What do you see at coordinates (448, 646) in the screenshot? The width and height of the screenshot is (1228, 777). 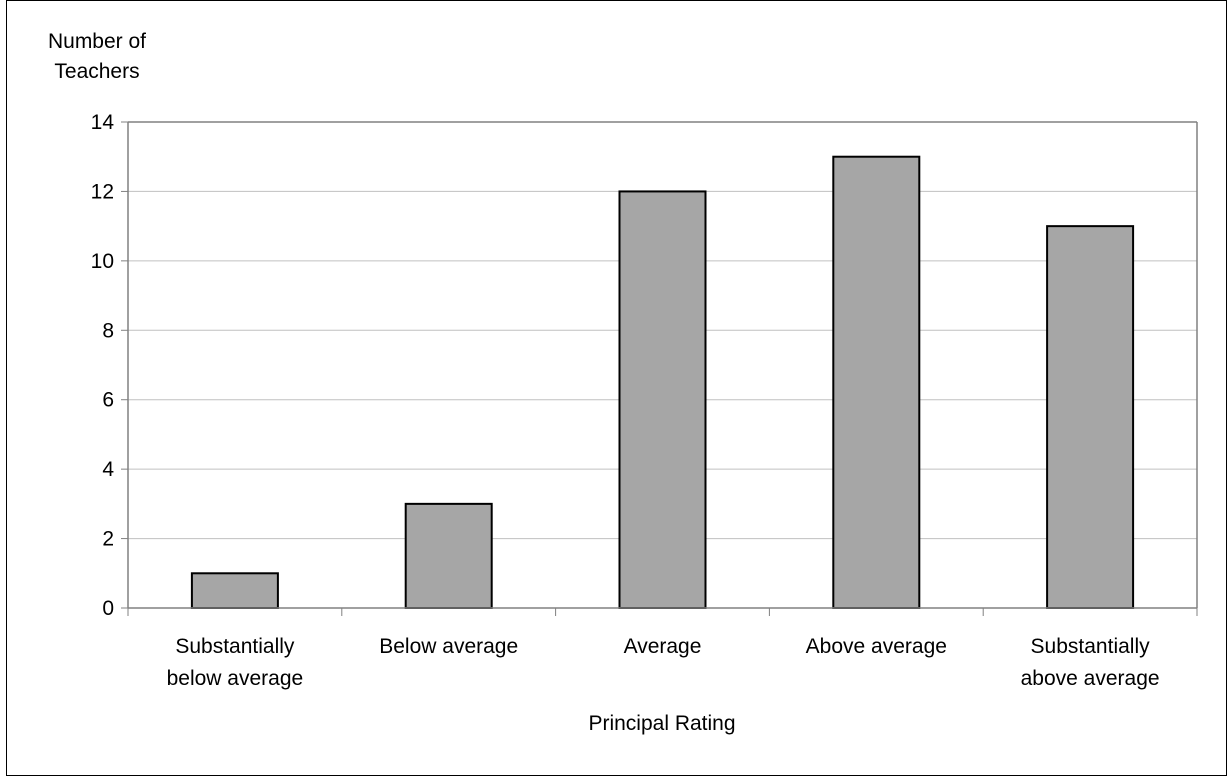 I see `x-tick-label: Below average` at bounding box center [448, 646].